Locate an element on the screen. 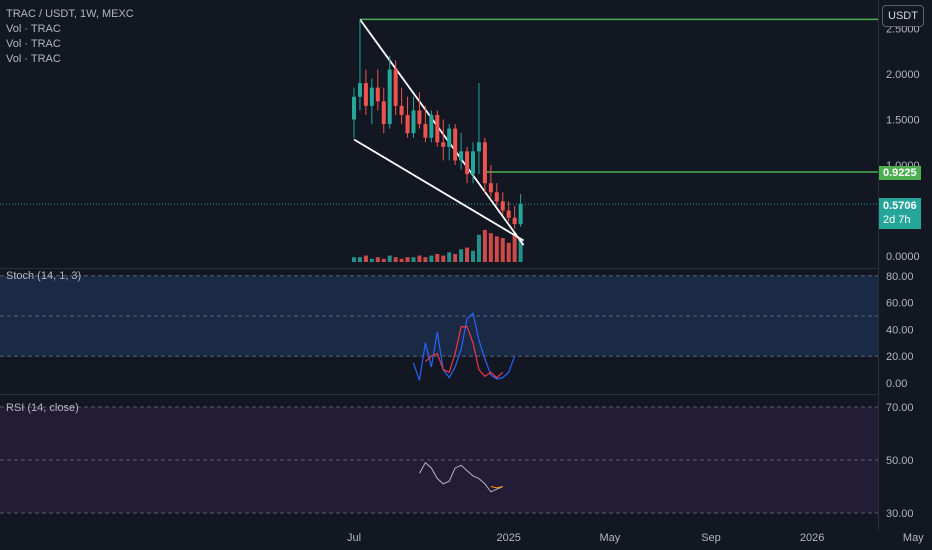  rsi-tick-label: 50.00 is located at coordinates (900, 461).